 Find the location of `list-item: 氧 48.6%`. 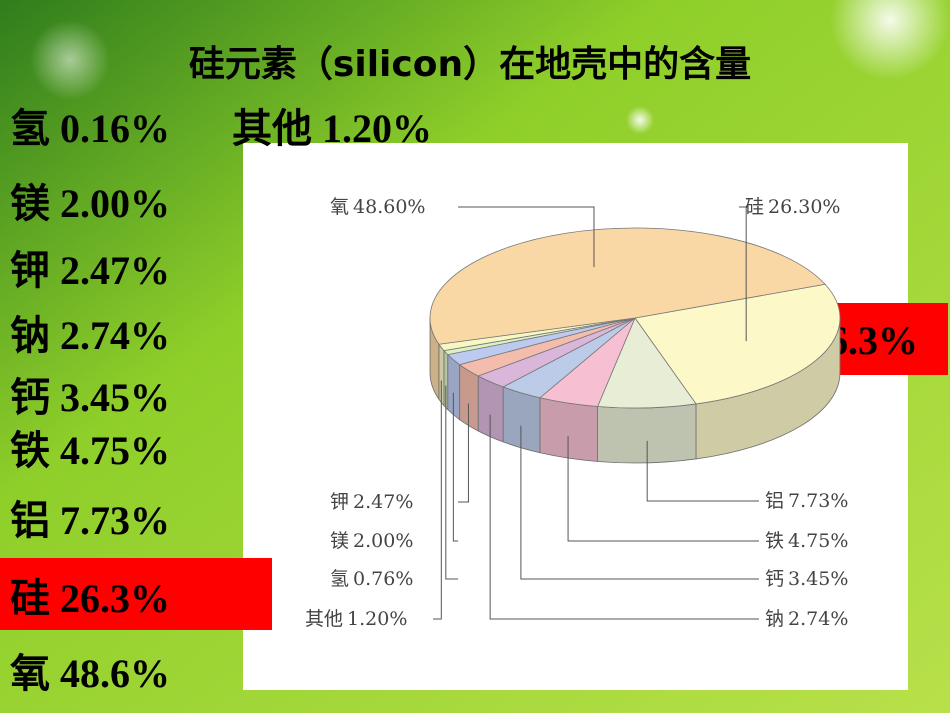

list-item: 氧 48.6% is located at coordinates (90, 673).